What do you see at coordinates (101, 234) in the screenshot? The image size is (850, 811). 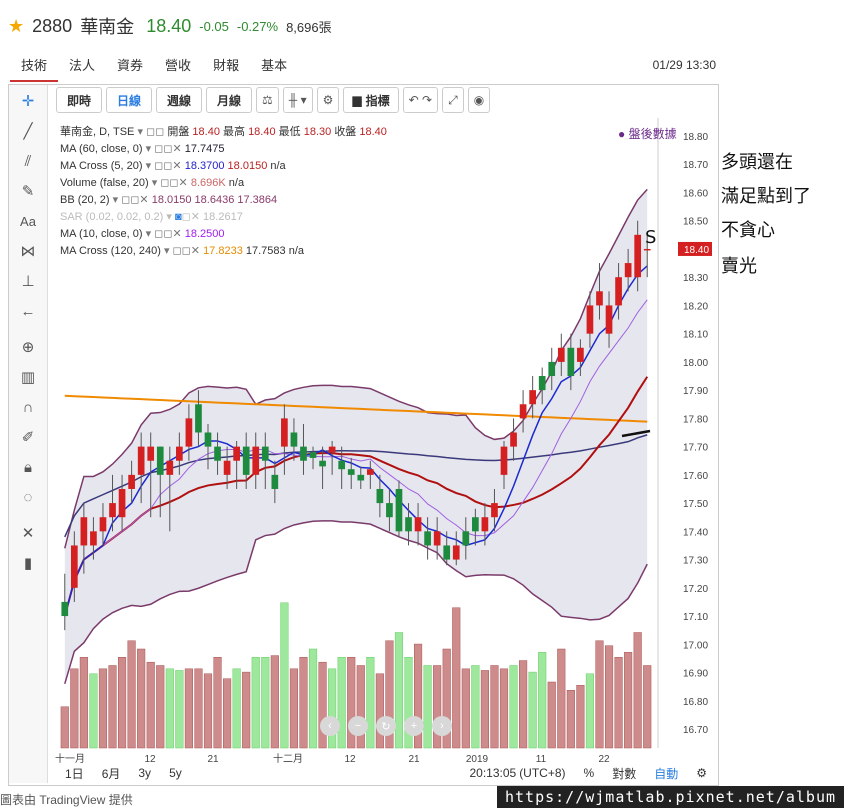 I see `legend-ma10: MA (10, close, 0)` at bounding box center [101, 234].